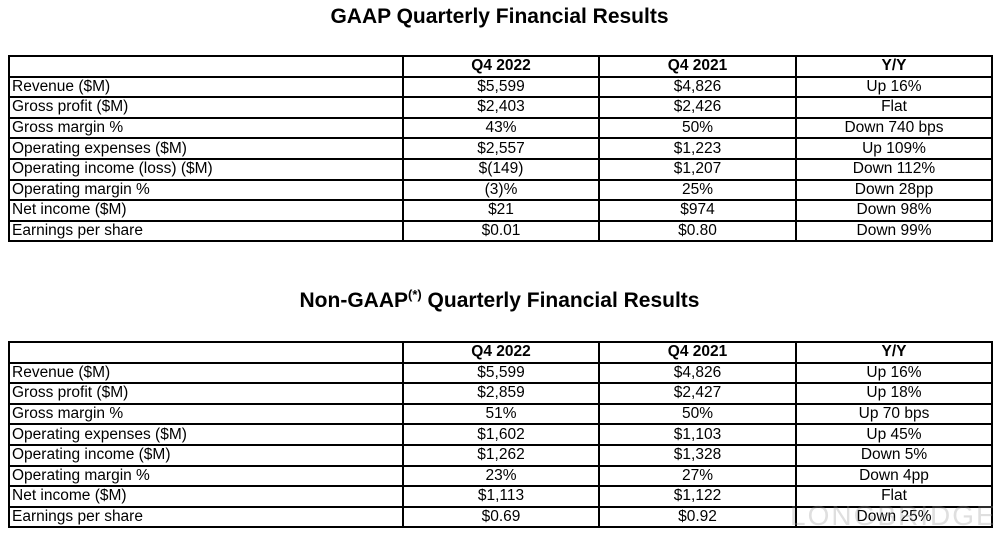 The width and height of the screenshot is (999, 549). Describe the element at coordinates (354, 300) in the screenshot. I see `title-prefix: Non-GAAP` at that location.